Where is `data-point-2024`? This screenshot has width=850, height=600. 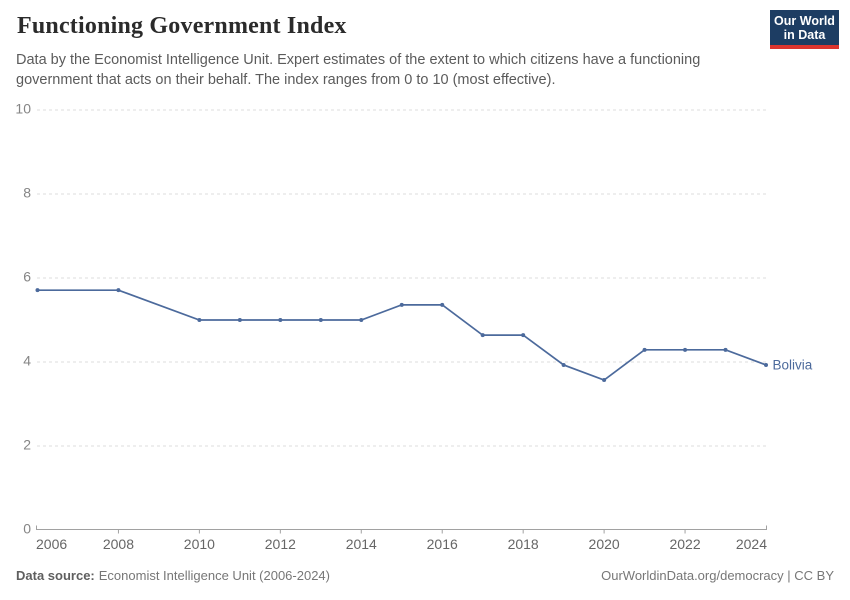 data-point-2024 is located at coordinates (766, 364).